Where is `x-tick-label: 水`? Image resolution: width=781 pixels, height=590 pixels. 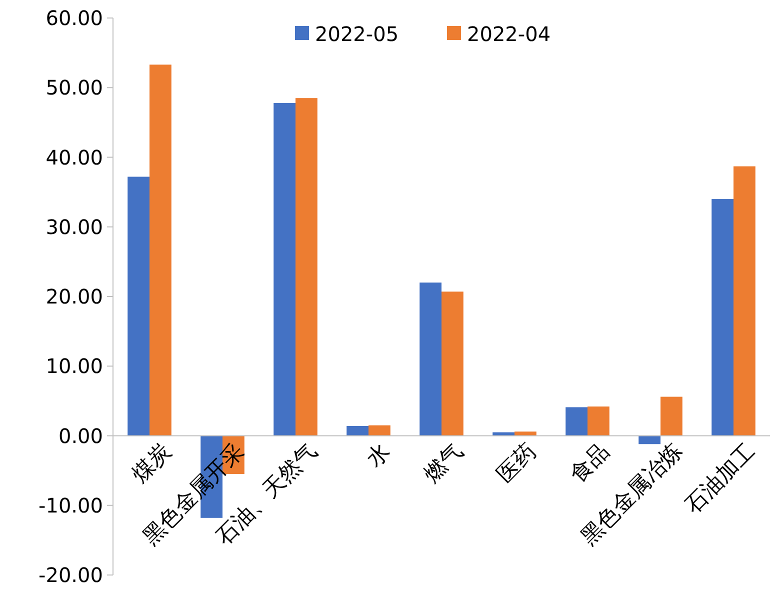
x-tick-label: 水 is located at coordinates (379, 455).